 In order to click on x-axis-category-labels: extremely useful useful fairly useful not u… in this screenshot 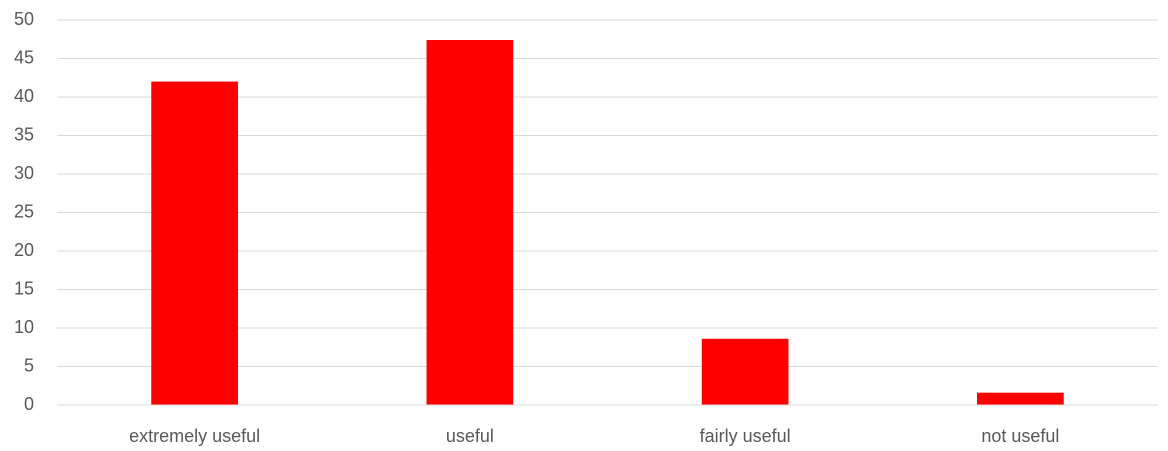, I will do `click(594, 436)`.